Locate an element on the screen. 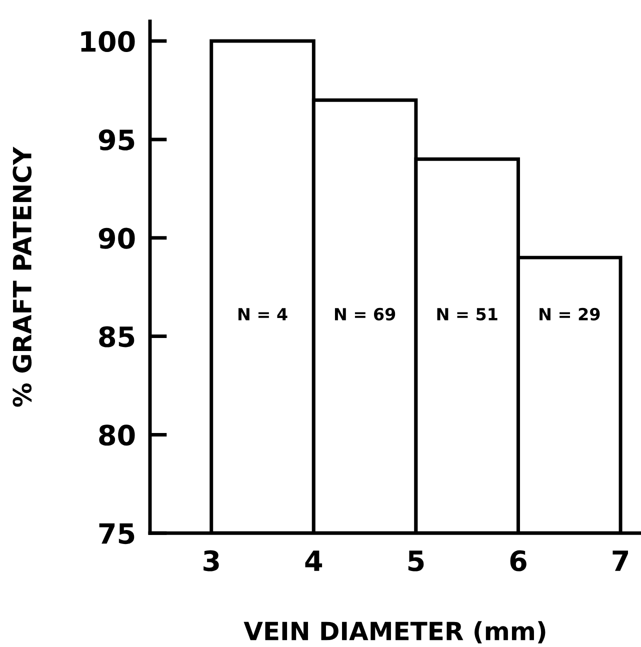 This screenshot has height=647, width=641. x-tick-label: 7 is located at coordinates (620, 560).